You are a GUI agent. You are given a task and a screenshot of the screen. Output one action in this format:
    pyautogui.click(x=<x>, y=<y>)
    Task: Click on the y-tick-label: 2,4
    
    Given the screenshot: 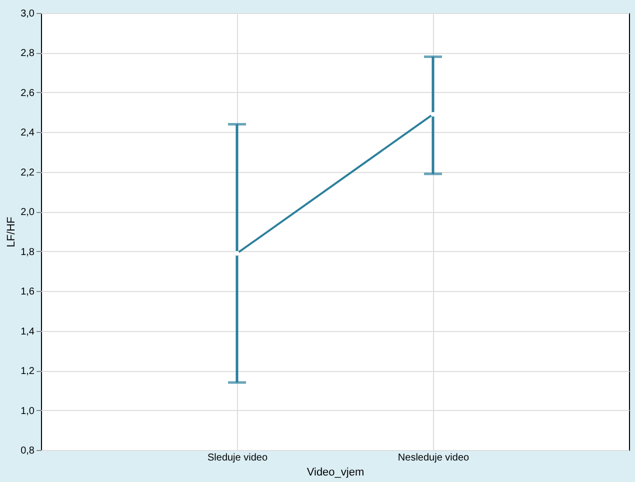 What is the action you would take?
    pyautogui.click(x=27, y=133)
    